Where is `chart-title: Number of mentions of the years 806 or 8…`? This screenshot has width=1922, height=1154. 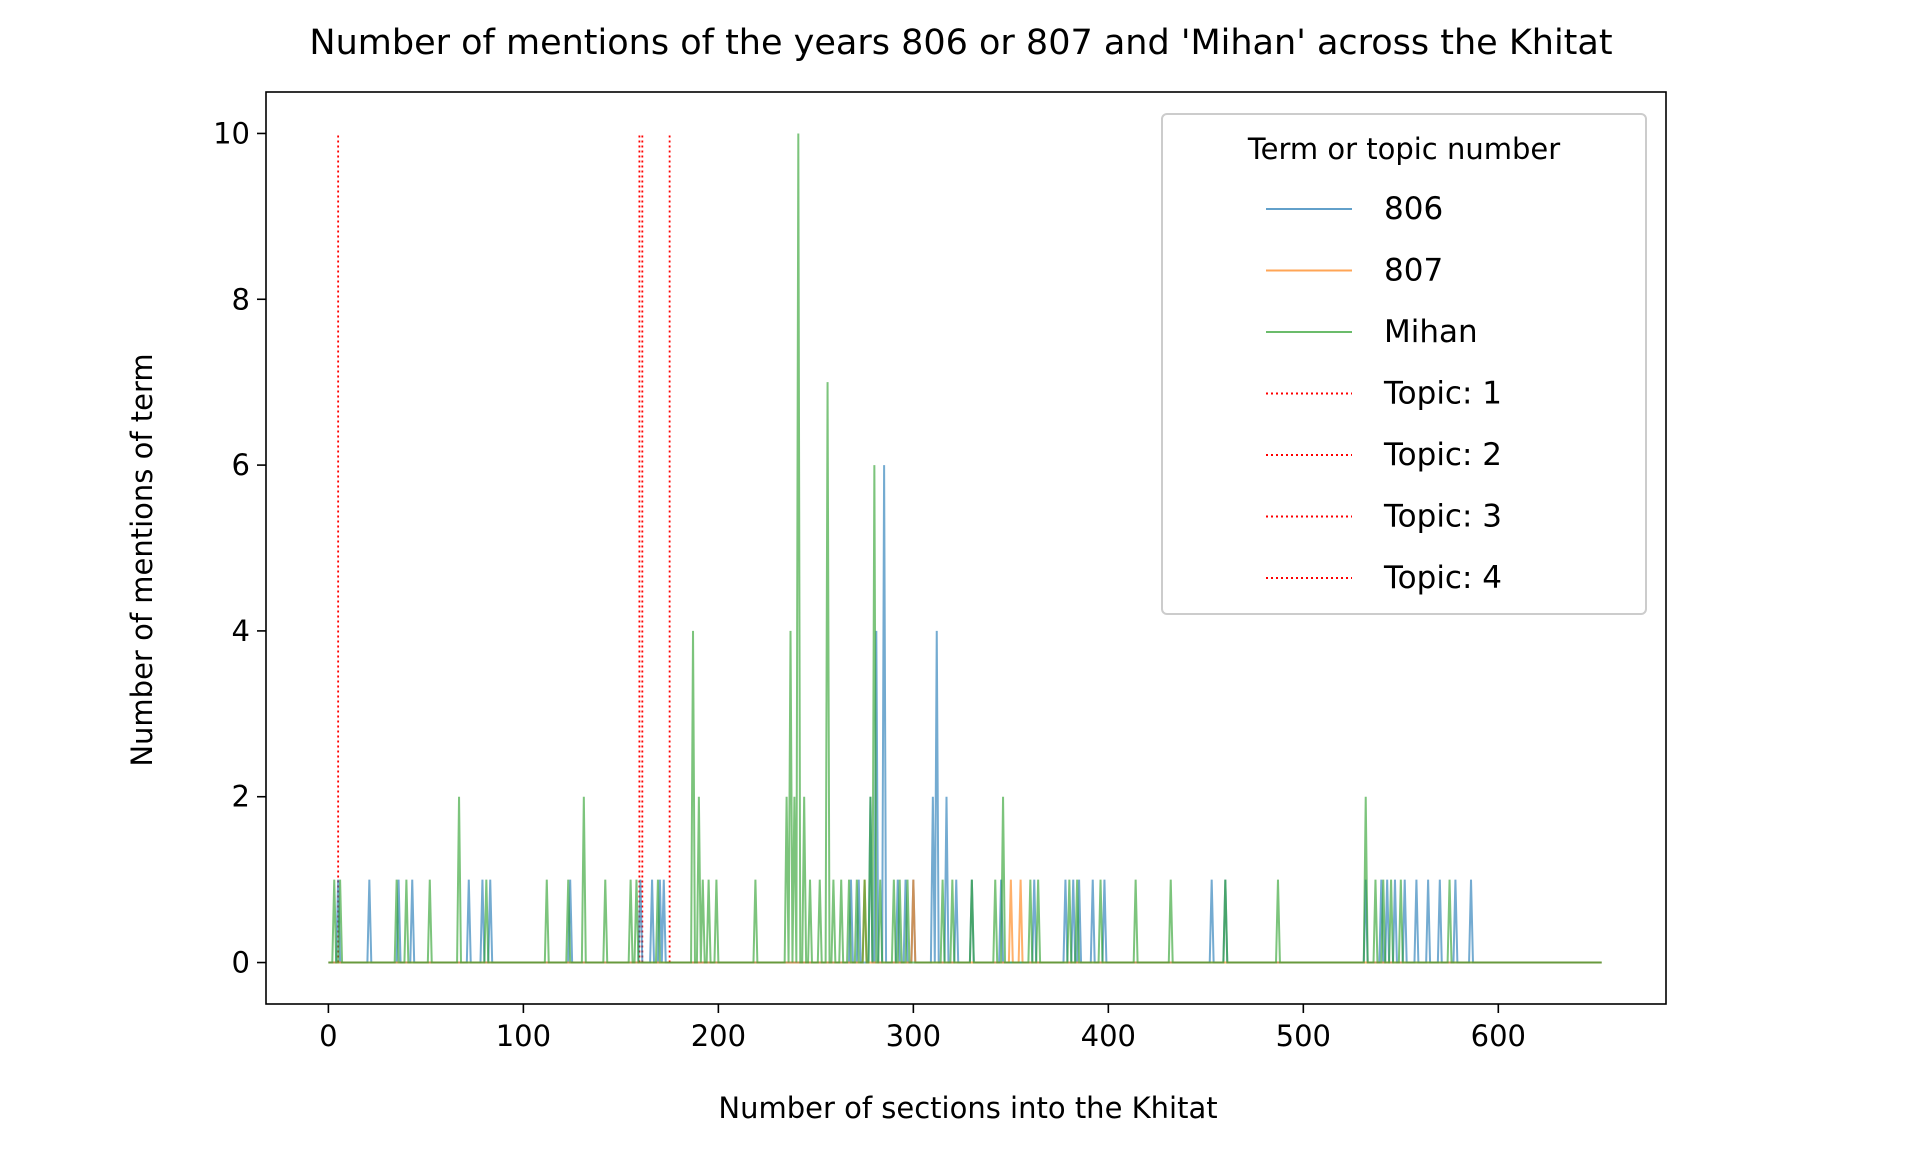 chart-title: Number of mentions of the years 806 or 8… is located at coordinates (960, 43).